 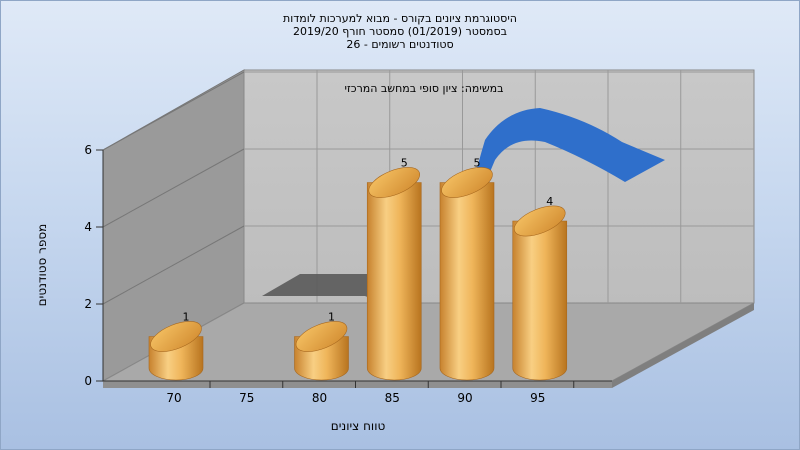 I want to click on y-tick-label: 4, so click(x=88, y=227).